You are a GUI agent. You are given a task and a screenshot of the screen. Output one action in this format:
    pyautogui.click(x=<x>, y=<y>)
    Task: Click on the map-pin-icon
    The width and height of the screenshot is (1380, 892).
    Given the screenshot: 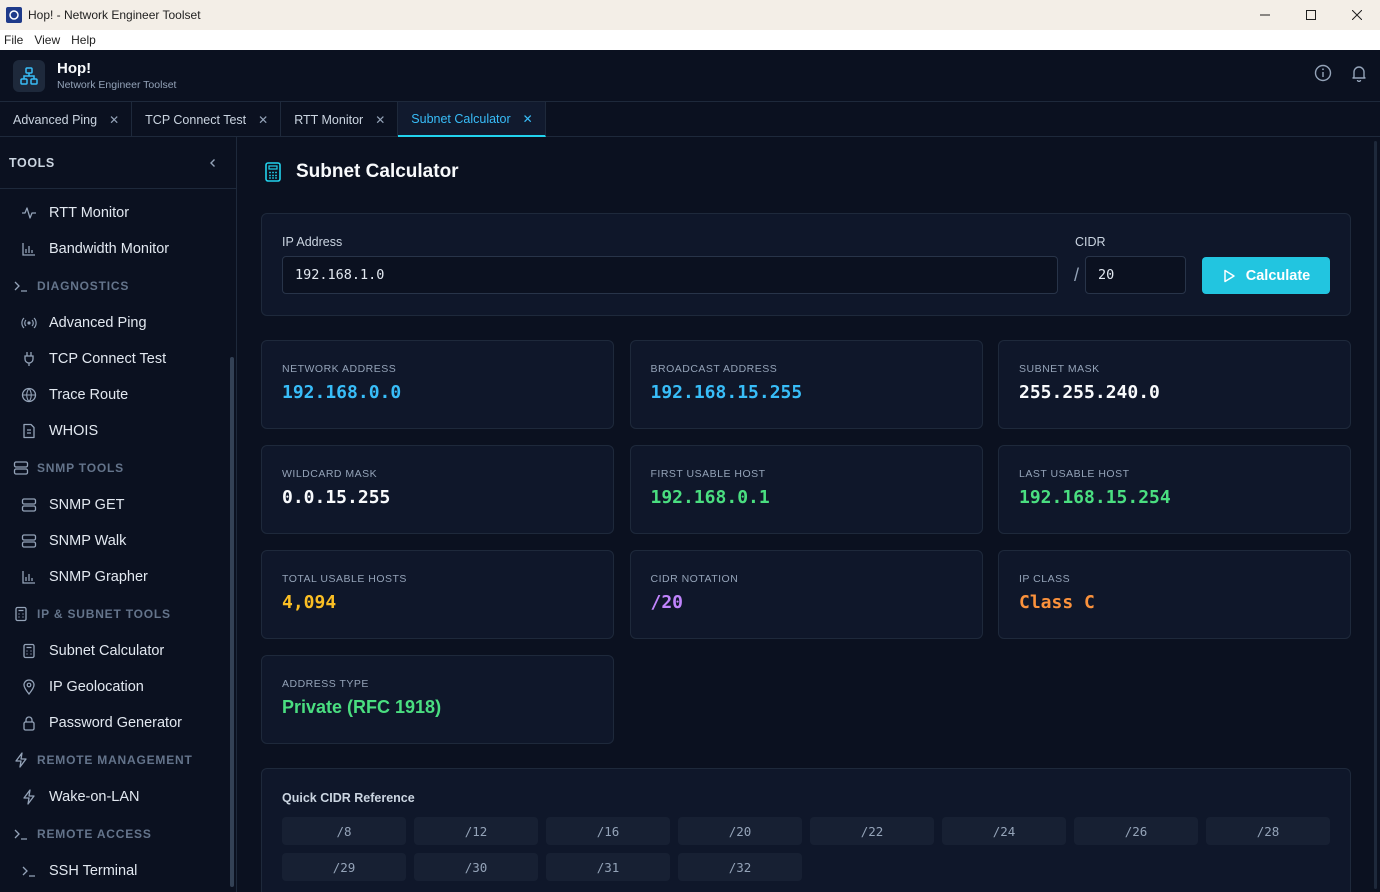 What is the action you would take?
    pyautogui.click(x=29, y=687)
    